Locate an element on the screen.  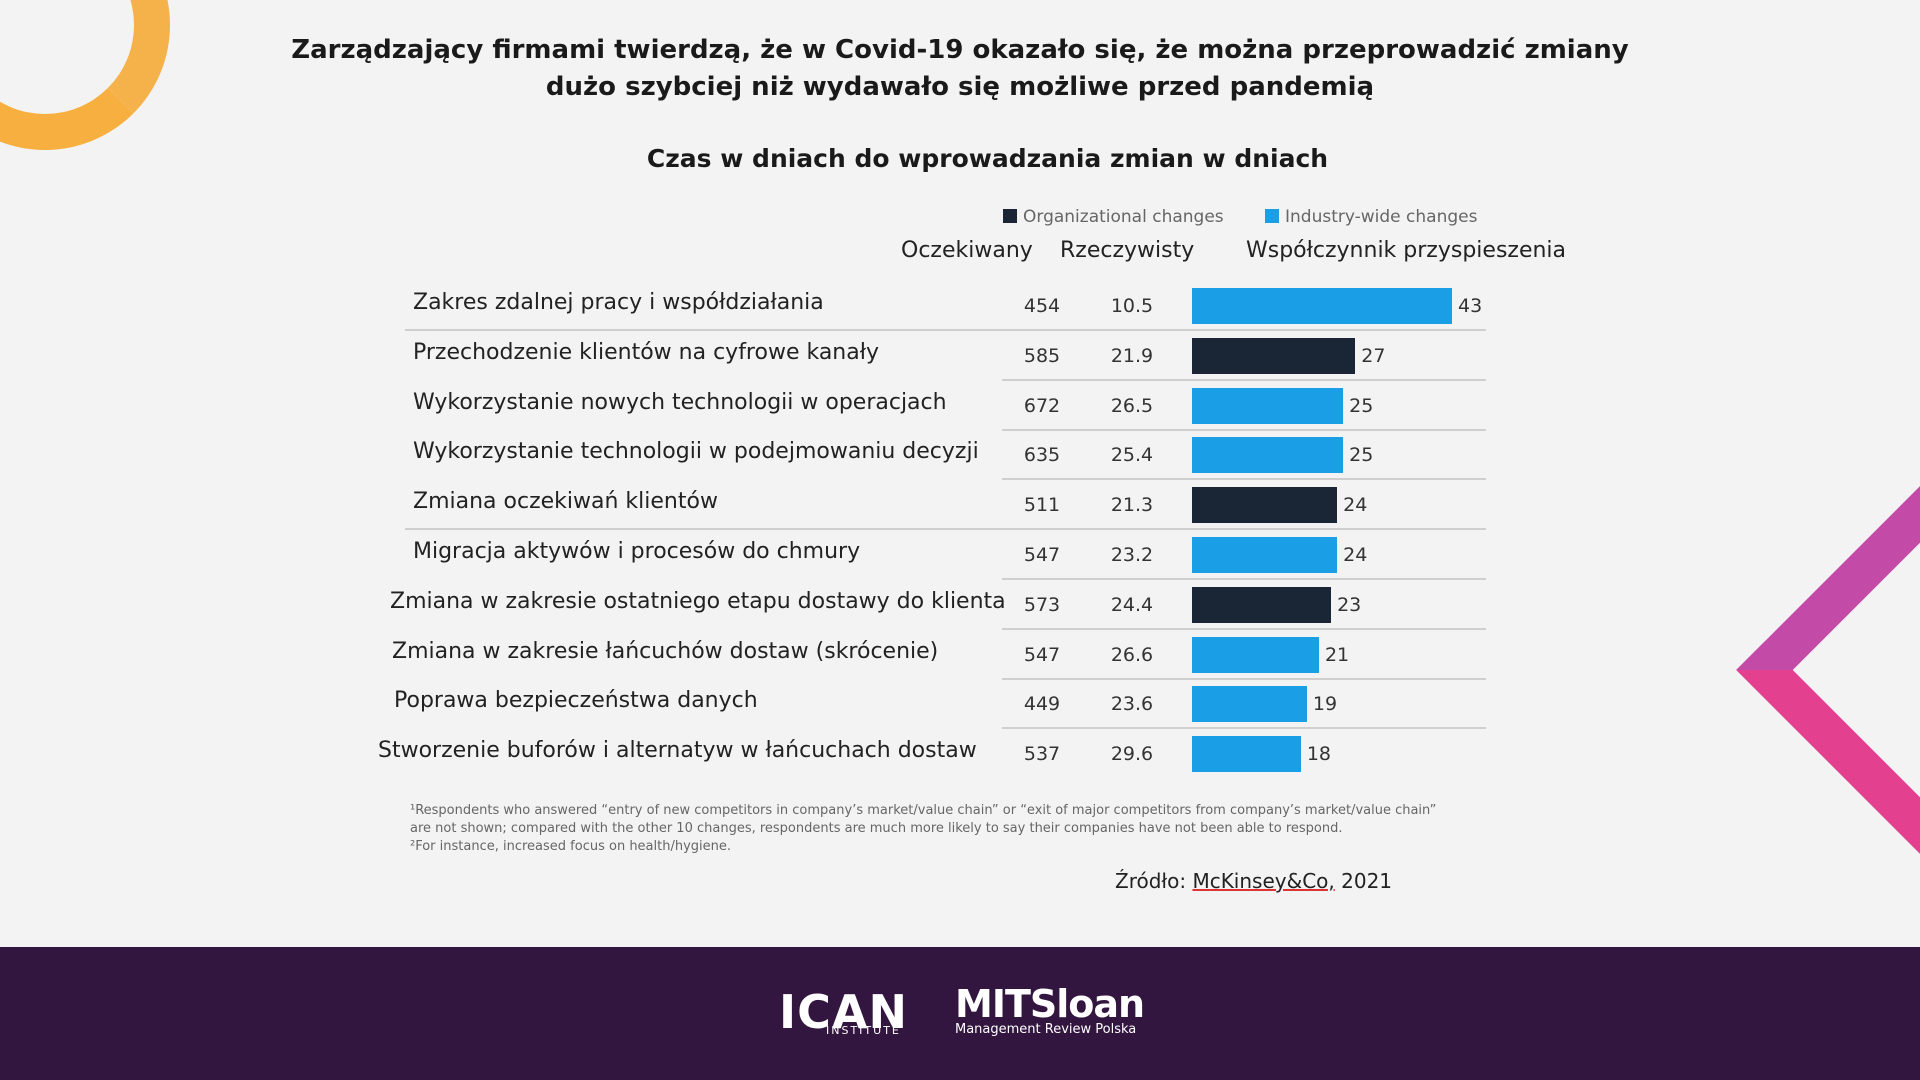
actual-value: 25.4 is located at coordinates (1132, 455).